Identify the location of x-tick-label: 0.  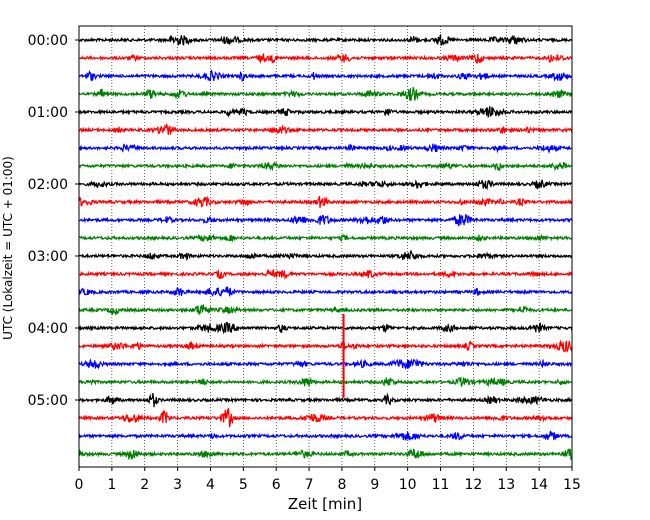
(79, 485).